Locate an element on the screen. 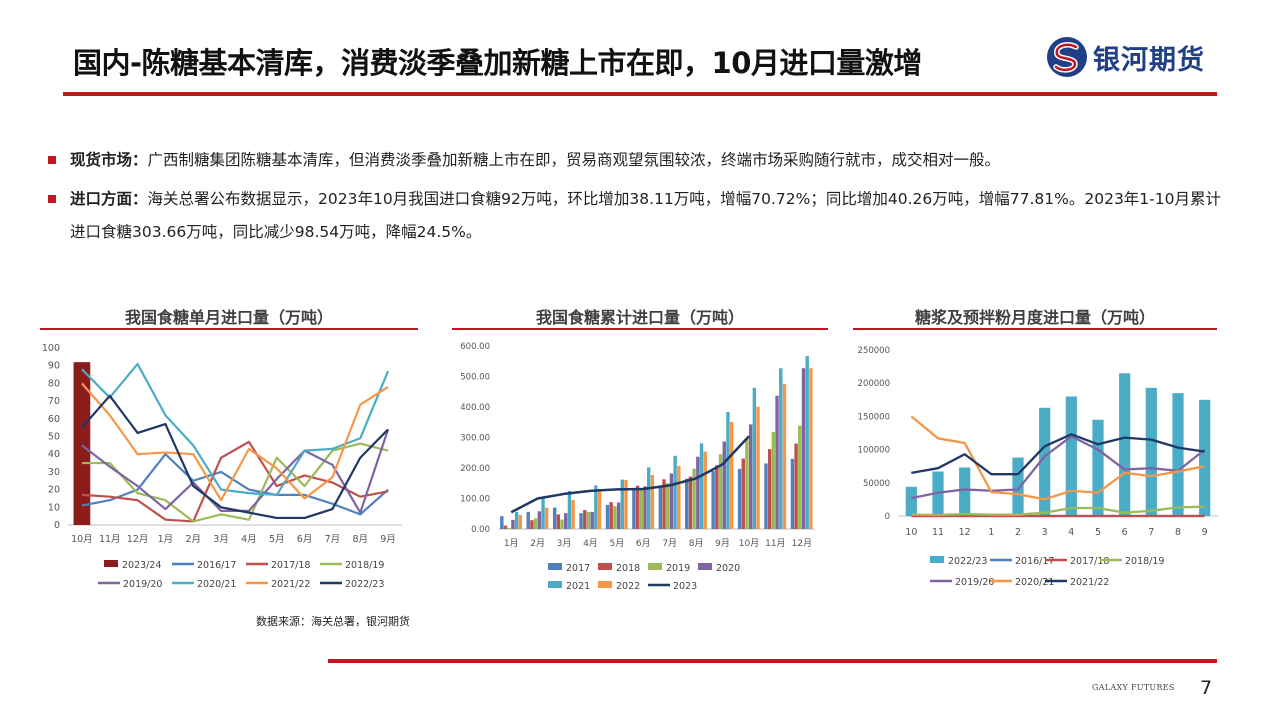 This screenshot has width=1280, height=720. legend-label-c3-6: 2021/22 is located at coordinates (1089, 582).